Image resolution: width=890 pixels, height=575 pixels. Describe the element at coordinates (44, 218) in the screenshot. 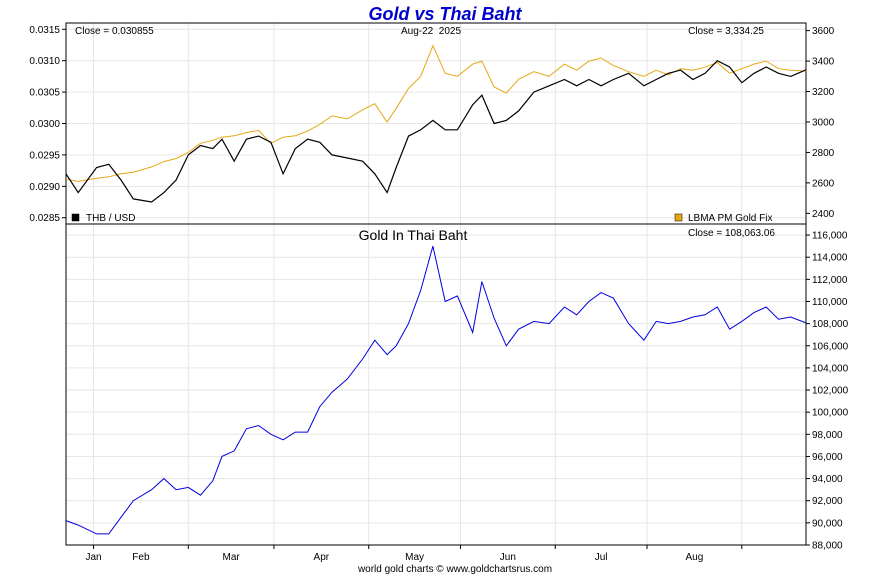

I see `top-left-tick-label: 0.0285` at that location.